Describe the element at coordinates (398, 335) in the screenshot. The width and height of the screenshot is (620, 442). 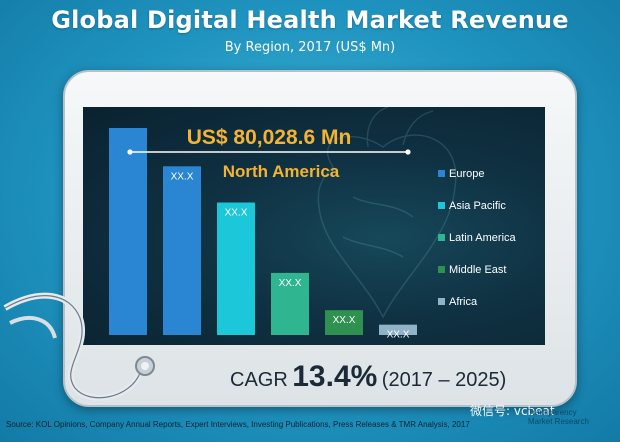
I see `bar-label-africa: XX.X` at that location.